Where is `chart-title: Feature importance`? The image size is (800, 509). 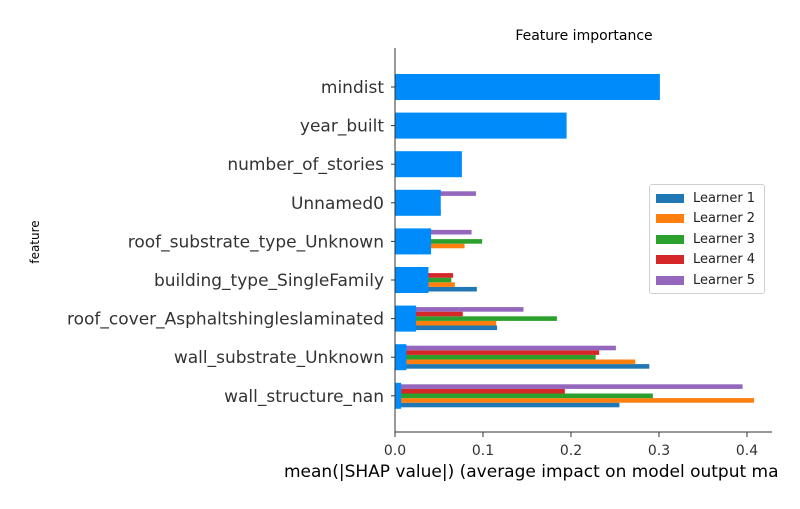
chart-title: Feature importance is located at coordinates (583, 36).